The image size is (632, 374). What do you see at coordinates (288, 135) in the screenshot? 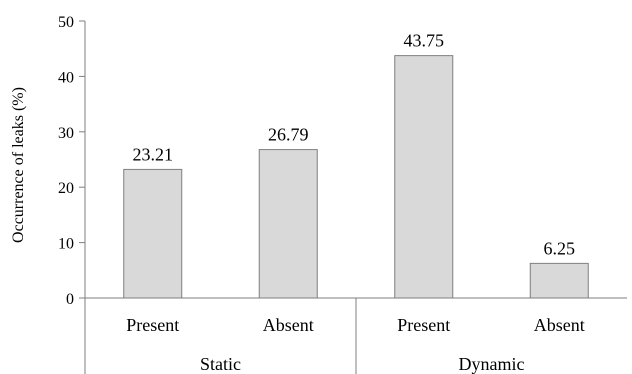
I see `data-label: 26.79` at bounding box center [288, 135].